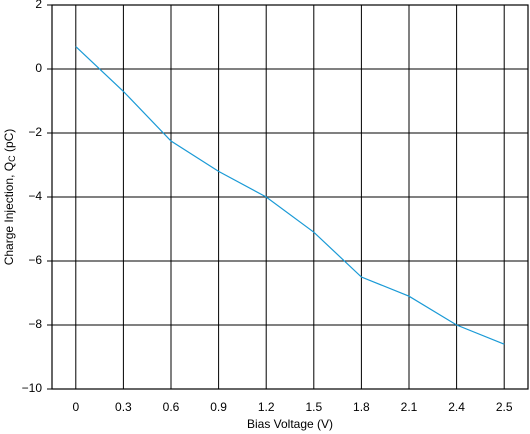 Image resolution: width=530 pixels, height=434 pixels. I want to click on x-tick-label: 1.2, so click(266, 407).